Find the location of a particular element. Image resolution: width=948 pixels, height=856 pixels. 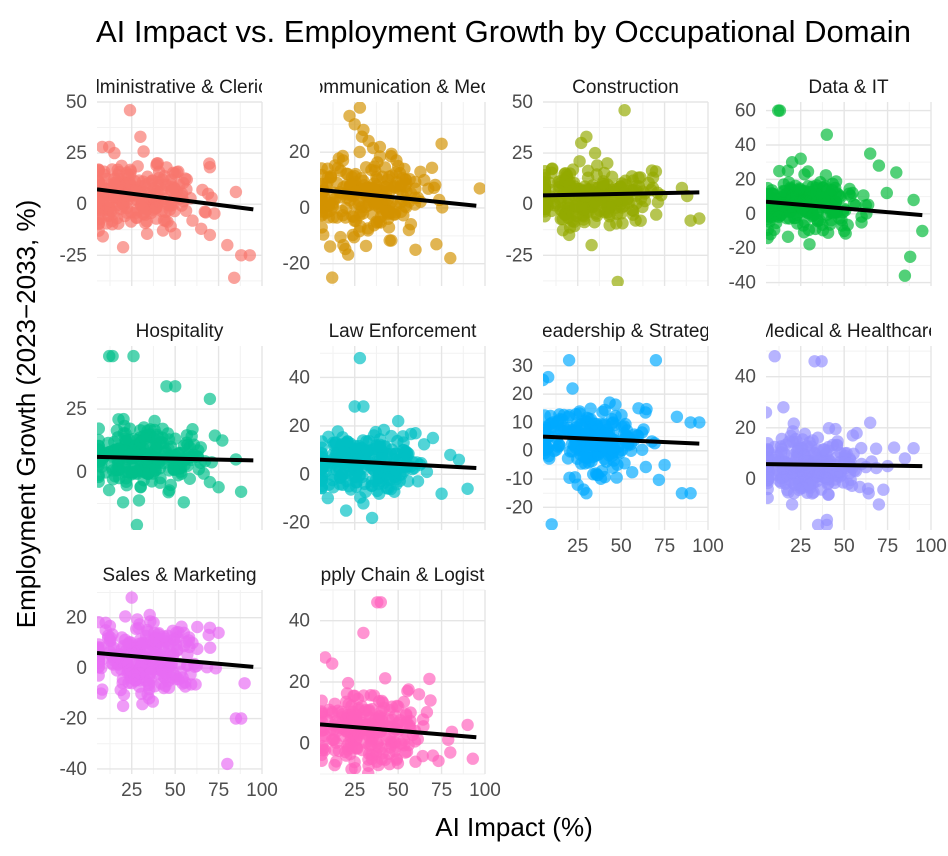

facet-strip-label: Leadership & Strategy is located at coordinates (625, 331).